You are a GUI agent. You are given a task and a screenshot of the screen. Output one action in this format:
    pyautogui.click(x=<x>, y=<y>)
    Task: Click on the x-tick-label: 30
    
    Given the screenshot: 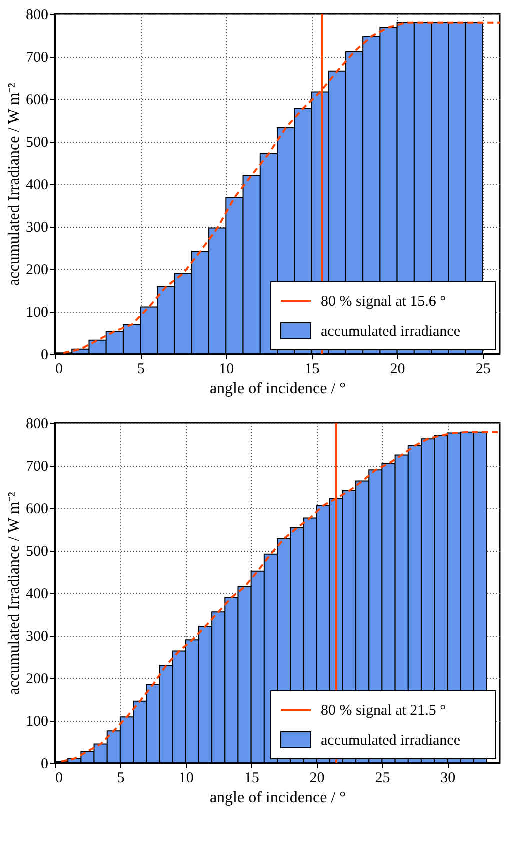 What is the action you would take?
    pyautogui.click(x=448, y=778)
    